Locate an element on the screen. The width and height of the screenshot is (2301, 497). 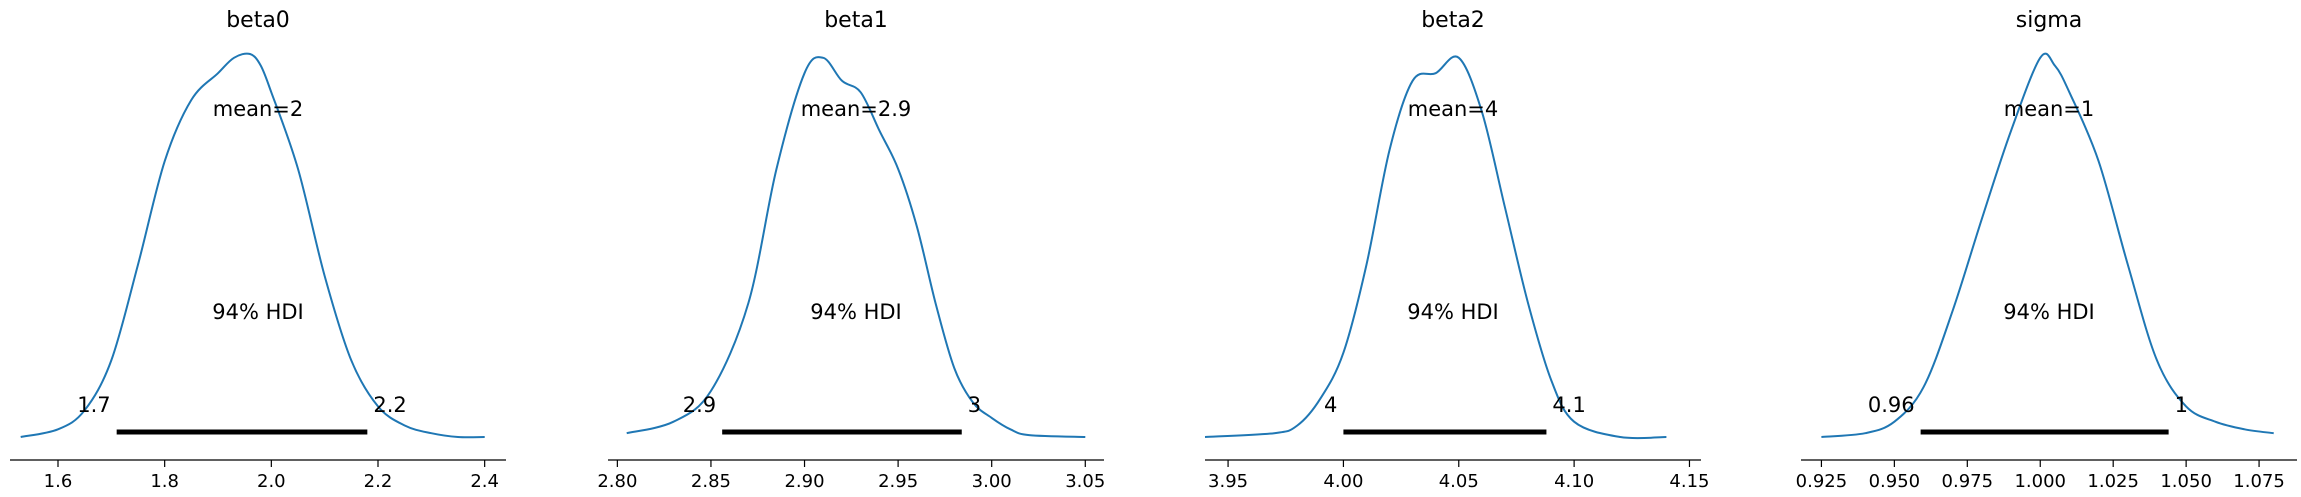
x-tick-label: 2.80 is located at coordinates (617, 481).